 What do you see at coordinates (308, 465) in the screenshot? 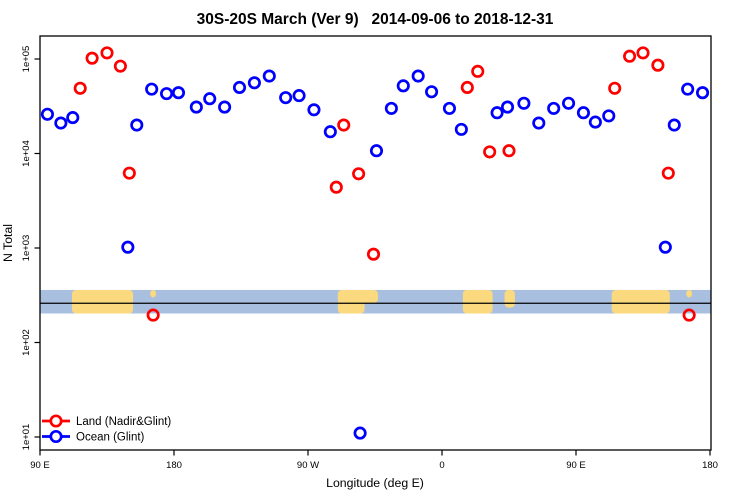
I see `x-tick-label: 90 W` at bounding box center [308, 465].